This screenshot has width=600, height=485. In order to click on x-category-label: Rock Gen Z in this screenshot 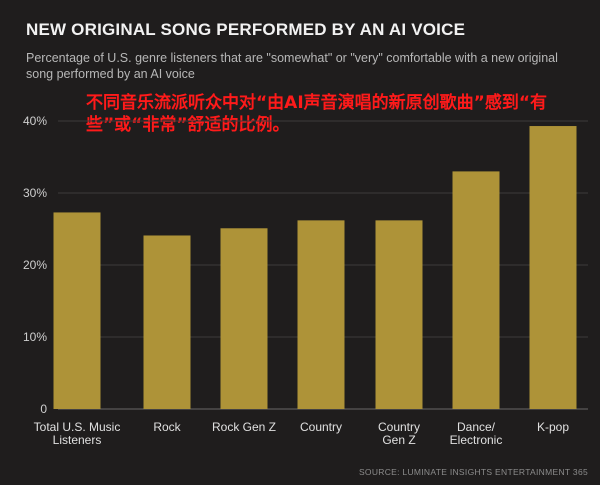, I will do `click(244, 427)`.